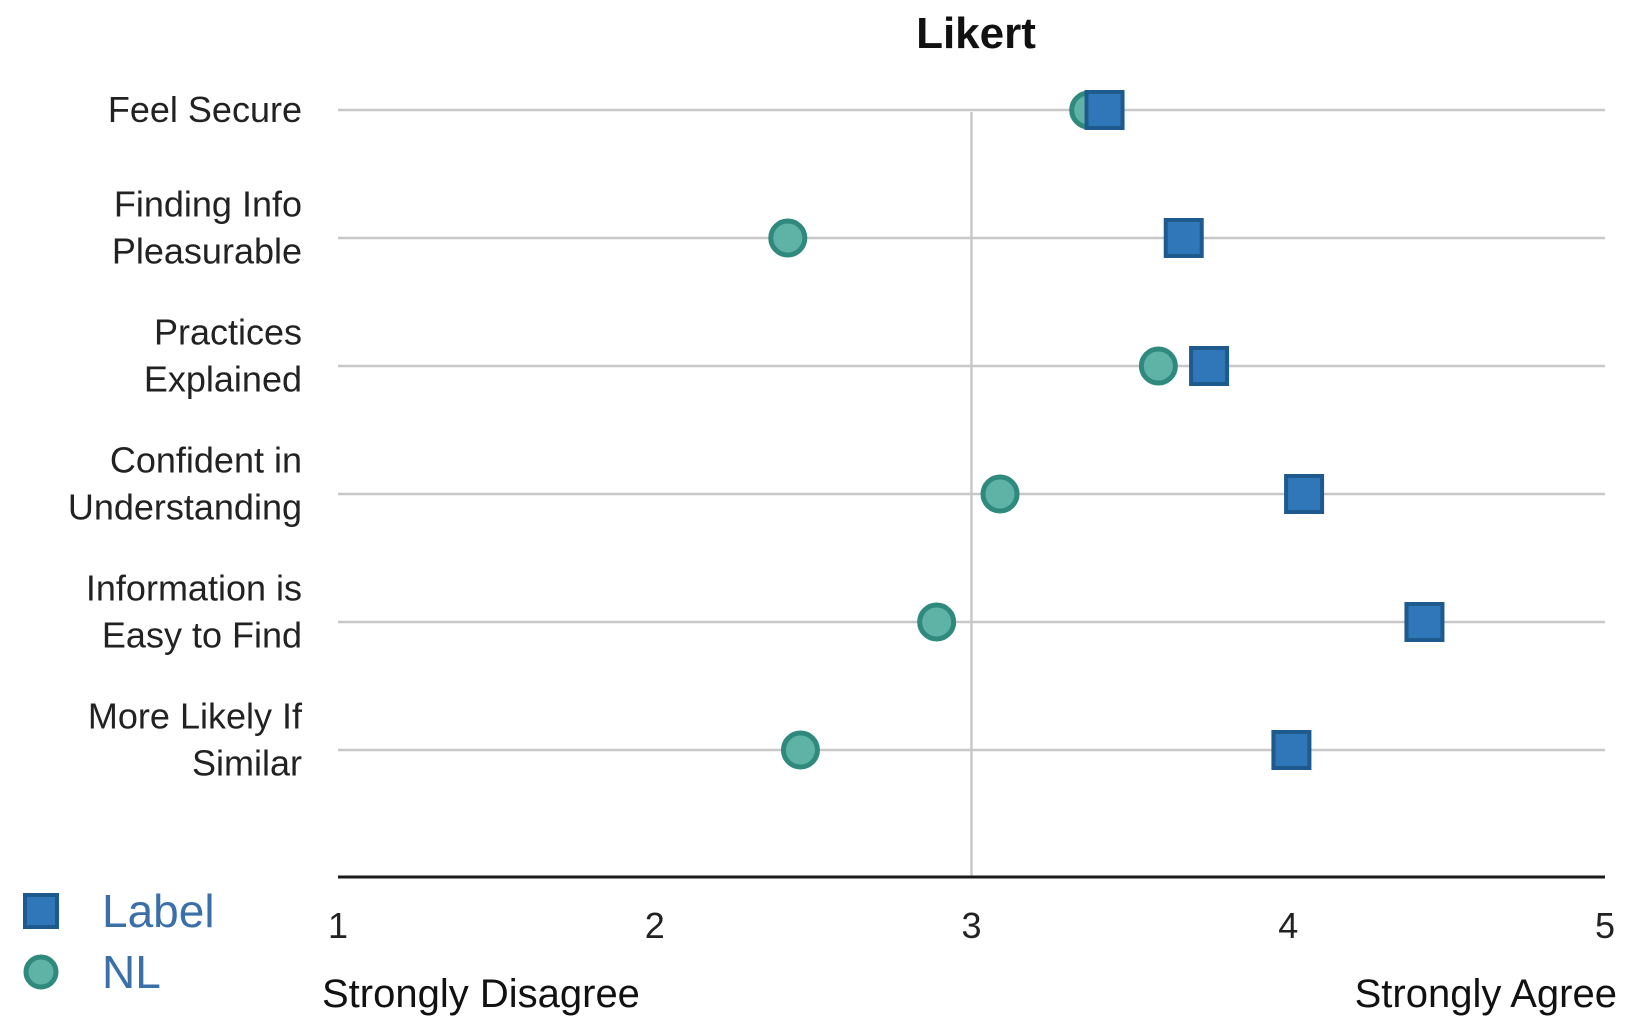 This screenshot has height=1018, width=1629. What do you see at coordinates (205, 109) in the screenshot?
I see `category-label: Feel Secure` at bounding box center [205, 109].